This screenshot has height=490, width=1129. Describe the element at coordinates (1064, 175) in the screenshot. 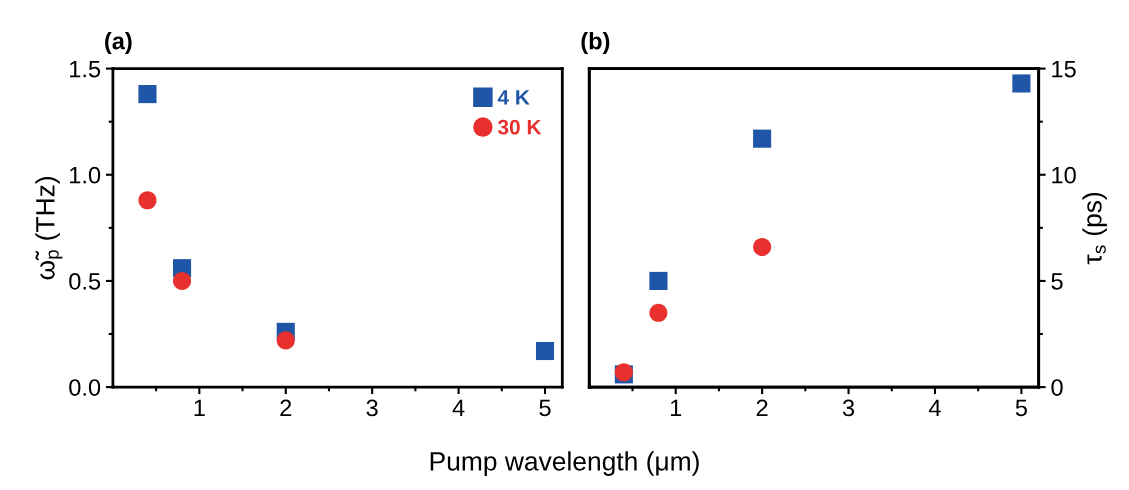

I see `y2-tick-label: 10` at that location.